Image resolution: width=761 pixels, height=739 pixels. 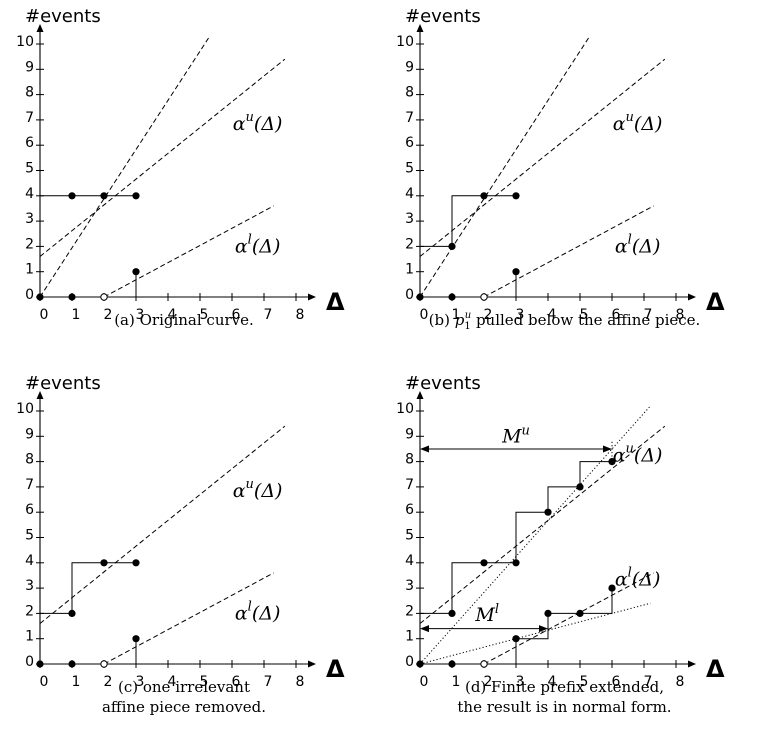 I want to click on x-tick-label: 6, so click(x=616, y=315).